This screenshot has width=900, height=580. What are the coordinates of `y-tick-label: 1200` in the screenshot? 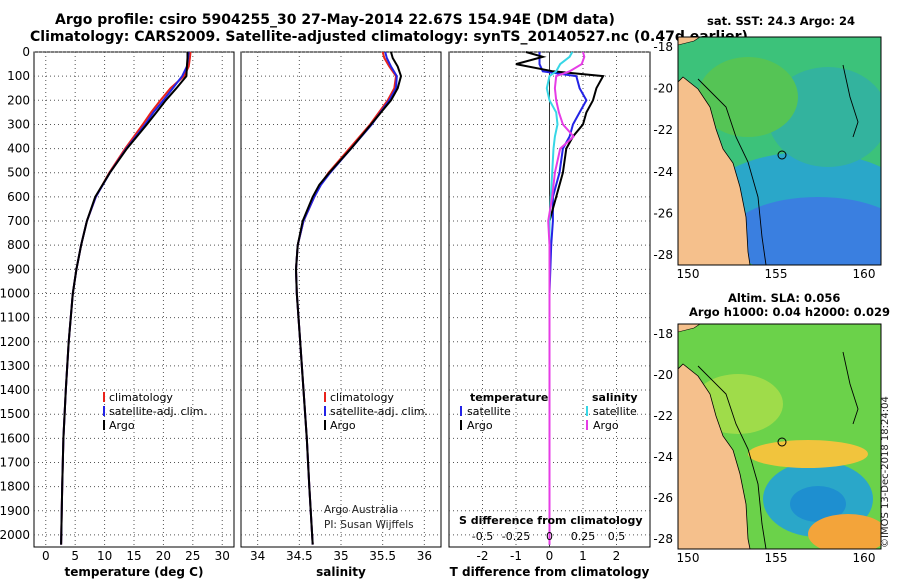 It's located at (15, 342).